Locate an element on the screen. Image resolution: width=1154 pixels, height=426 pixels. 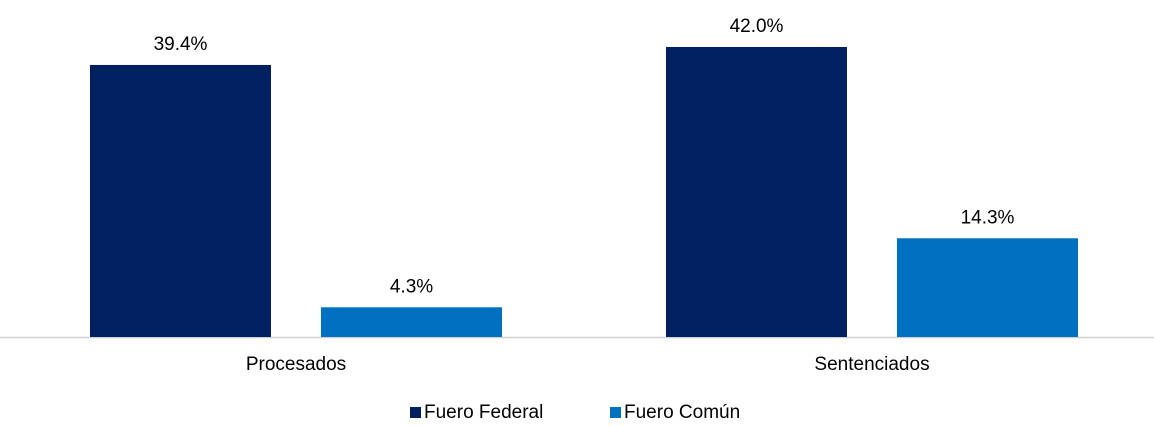
data-label: 39.4% is located at coordinates (181, 44).